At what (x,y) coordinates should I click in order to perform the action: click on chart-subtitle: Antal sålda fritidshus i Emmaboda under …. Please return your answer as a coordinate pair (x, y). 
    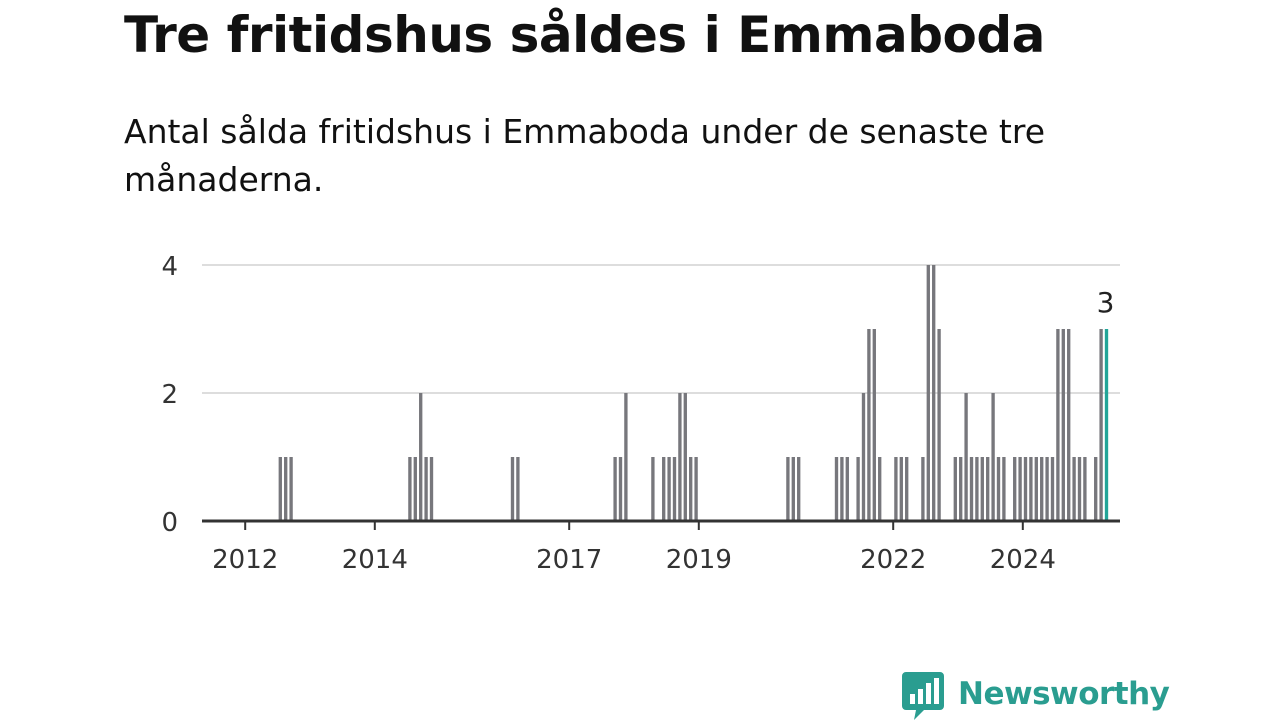
    Looking at the image, I should click on (585, 155).